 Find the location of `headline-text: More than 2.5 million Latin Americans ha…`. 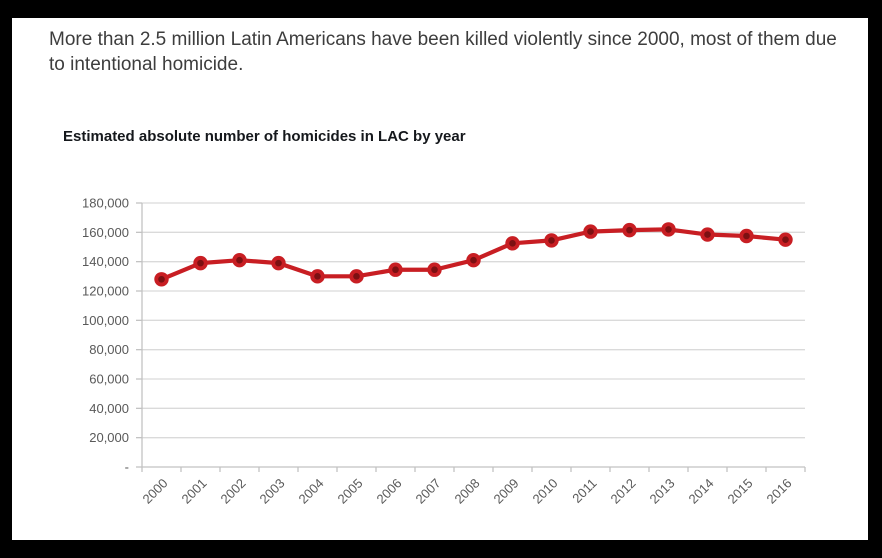

headline-text: More than 2.5 million Latin Americans ha… is located at coordinates (443, 52).